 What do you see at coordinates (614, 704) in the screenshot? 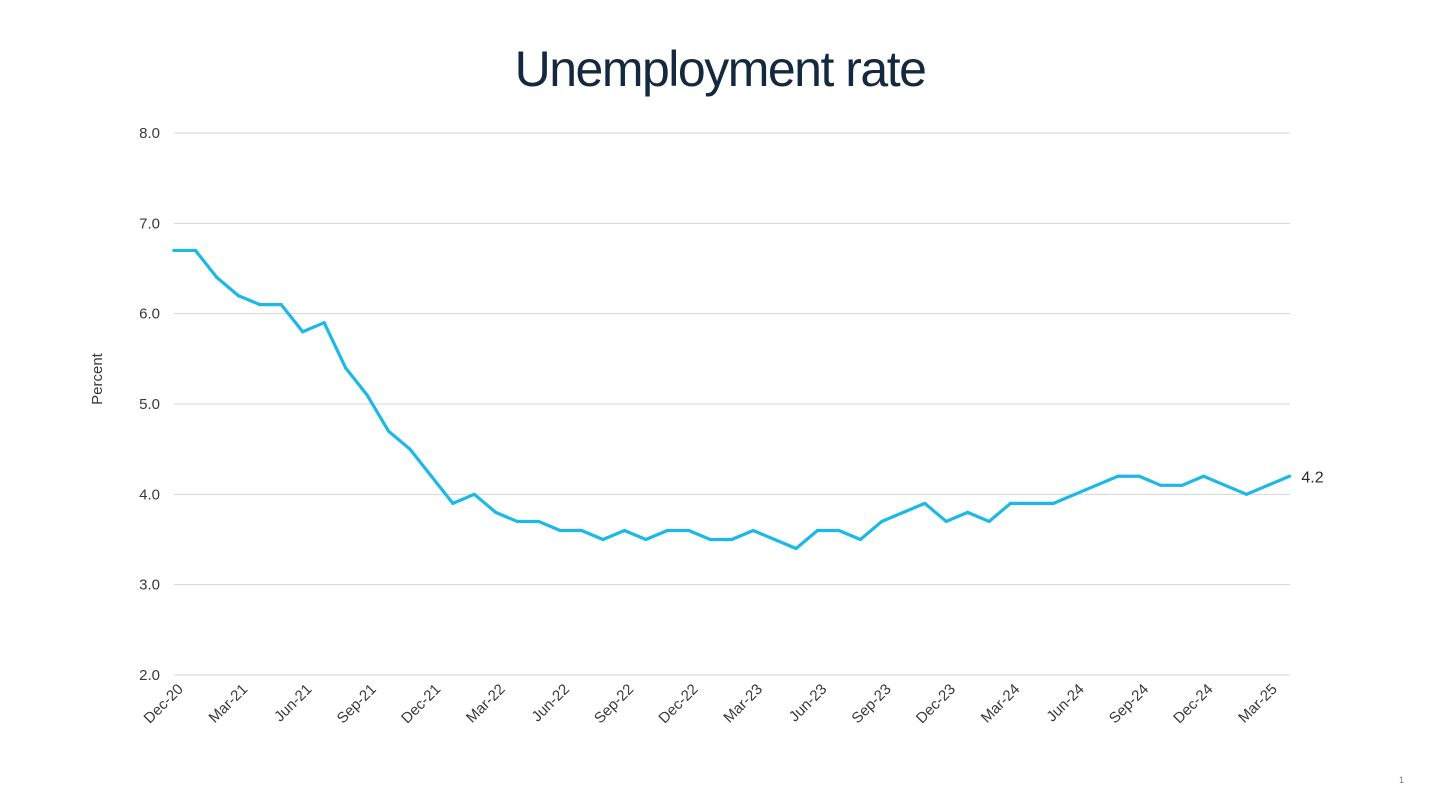
I see `x-tick-label: Sep-22` at bounding box center [614, 704].